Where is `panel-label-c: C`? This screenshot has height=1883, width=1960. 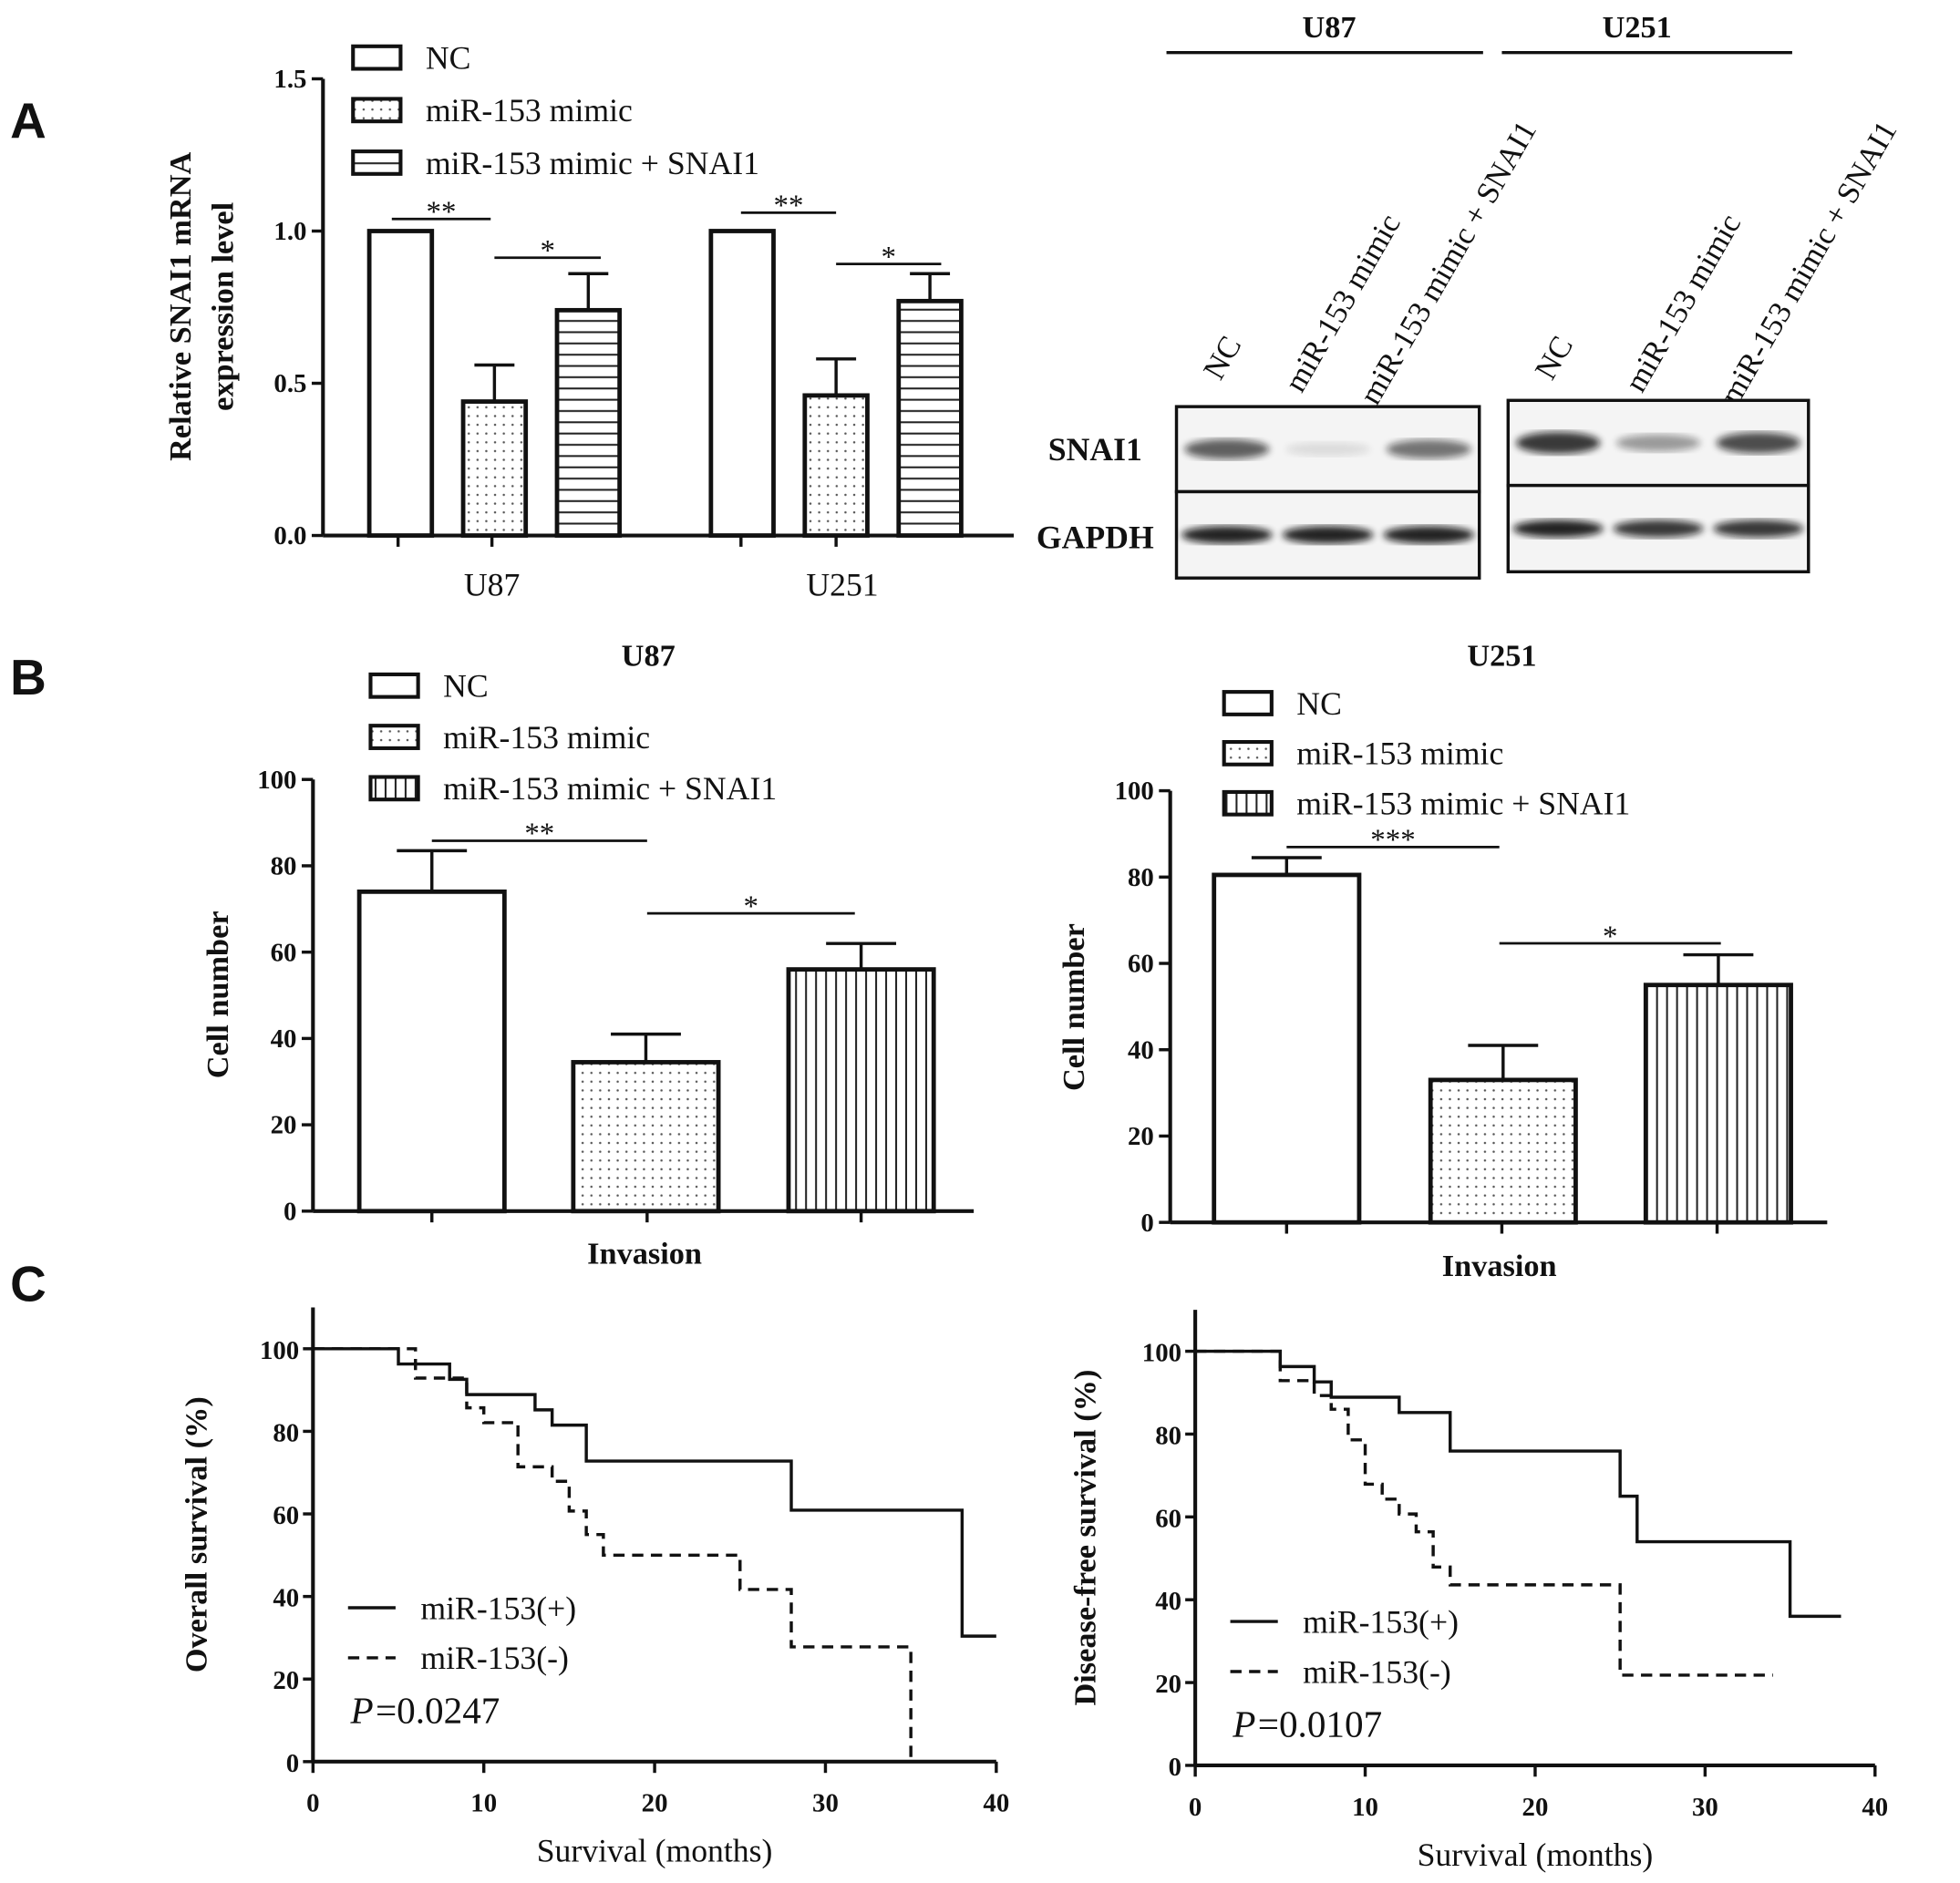
panel-label-c: C is located at coordinates (28, 1284).